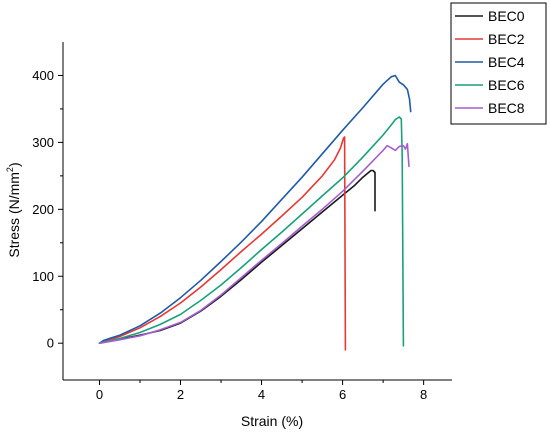 The image size is (550, 435). What do you see at coordinates (506, 16) in the screenshot?
I see `legend-label-bec0: BEC0` at bounding box center [506, 16].